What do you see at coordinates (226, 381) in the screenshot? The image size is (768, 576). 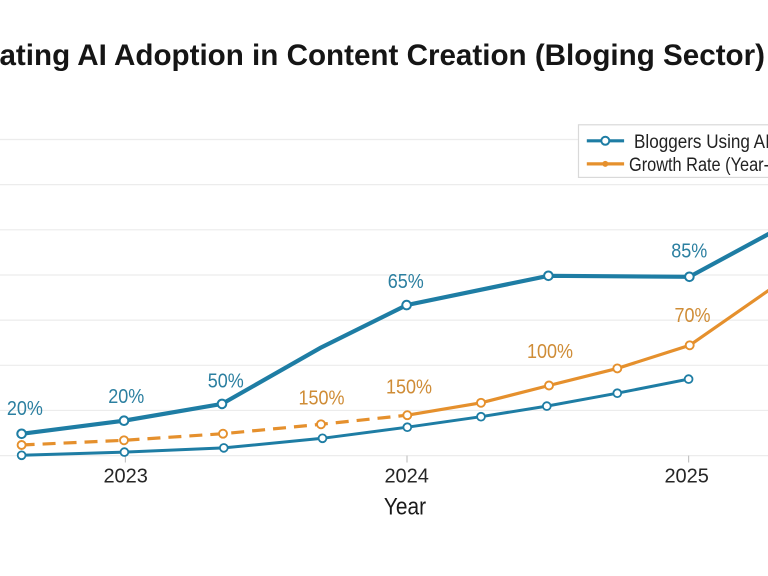 I see `svg-text: 50%` at bounding box center [226, 381].